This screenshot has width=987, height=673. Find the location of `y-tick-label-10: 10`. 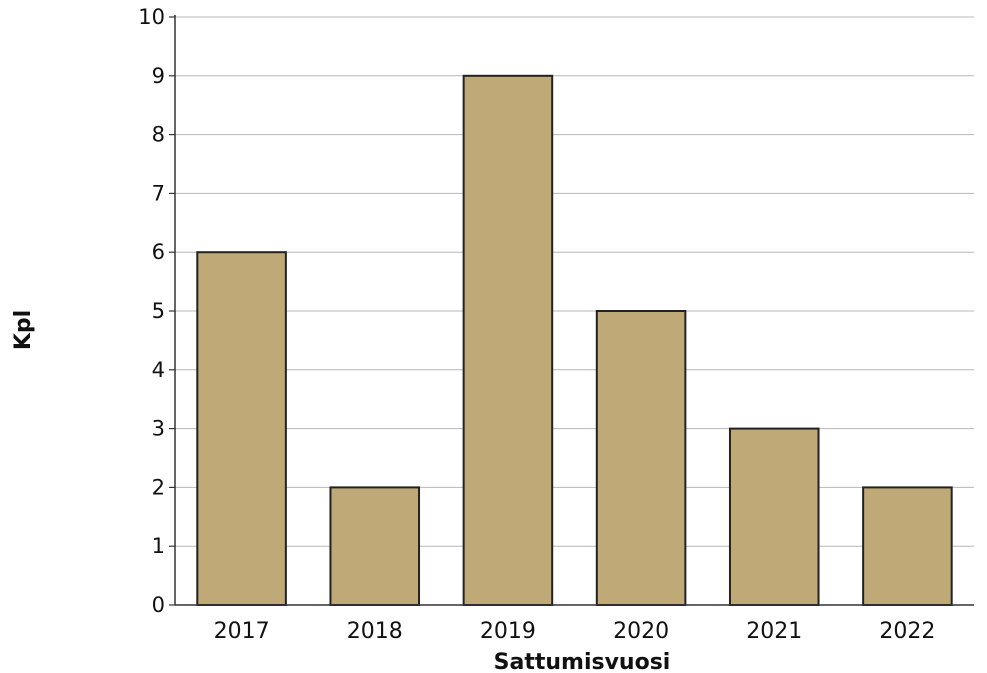

y-tick-label-10: 10 is located at coordinates (151, 17).